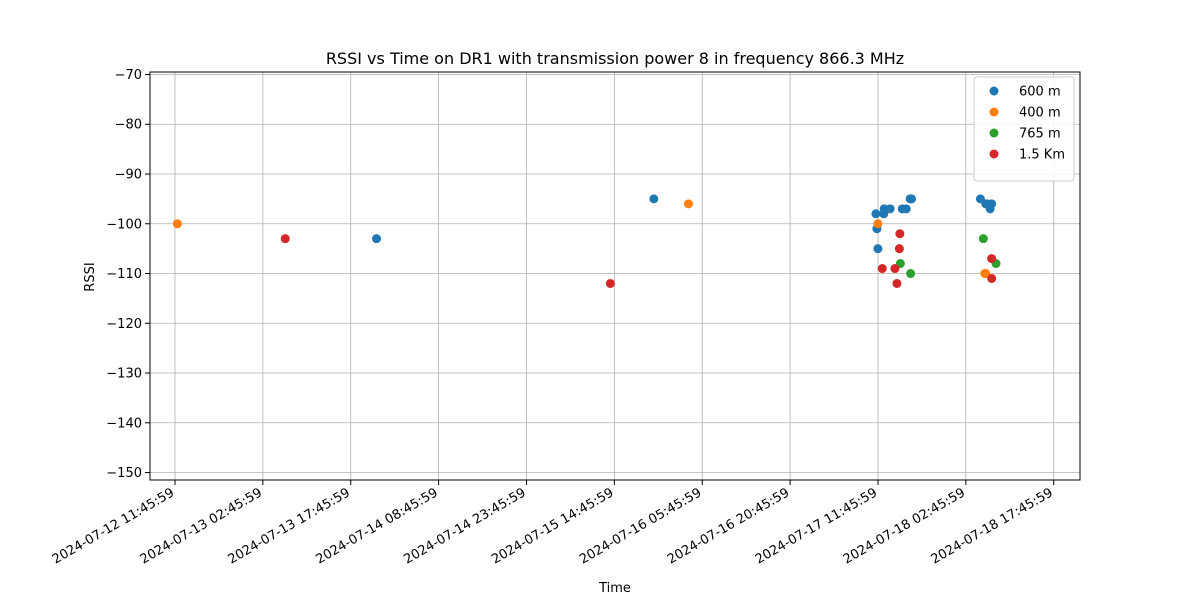 Image resolution: width=1200 pixels, height=600 pixels. Describe the element at coordinates (124, 224) in the screenshot. I see `y-tick-label: −100` at that location.